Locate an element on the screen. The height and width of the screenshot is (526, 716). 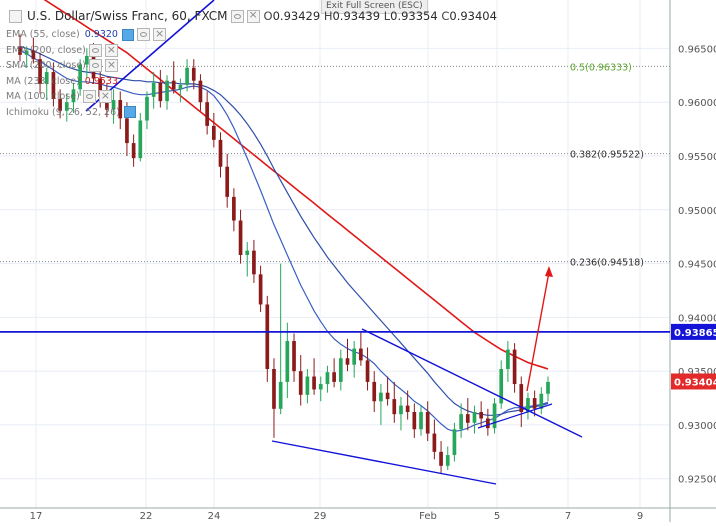
indicator-name: MA (100, close) is located at coordinates (43, 96).